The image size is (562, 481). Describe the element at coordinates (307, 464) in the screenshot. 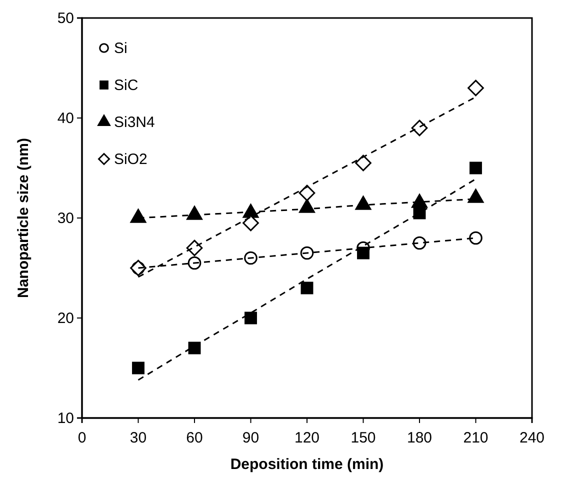

I see `x-axis-title: Deposition time (min)` at that location.